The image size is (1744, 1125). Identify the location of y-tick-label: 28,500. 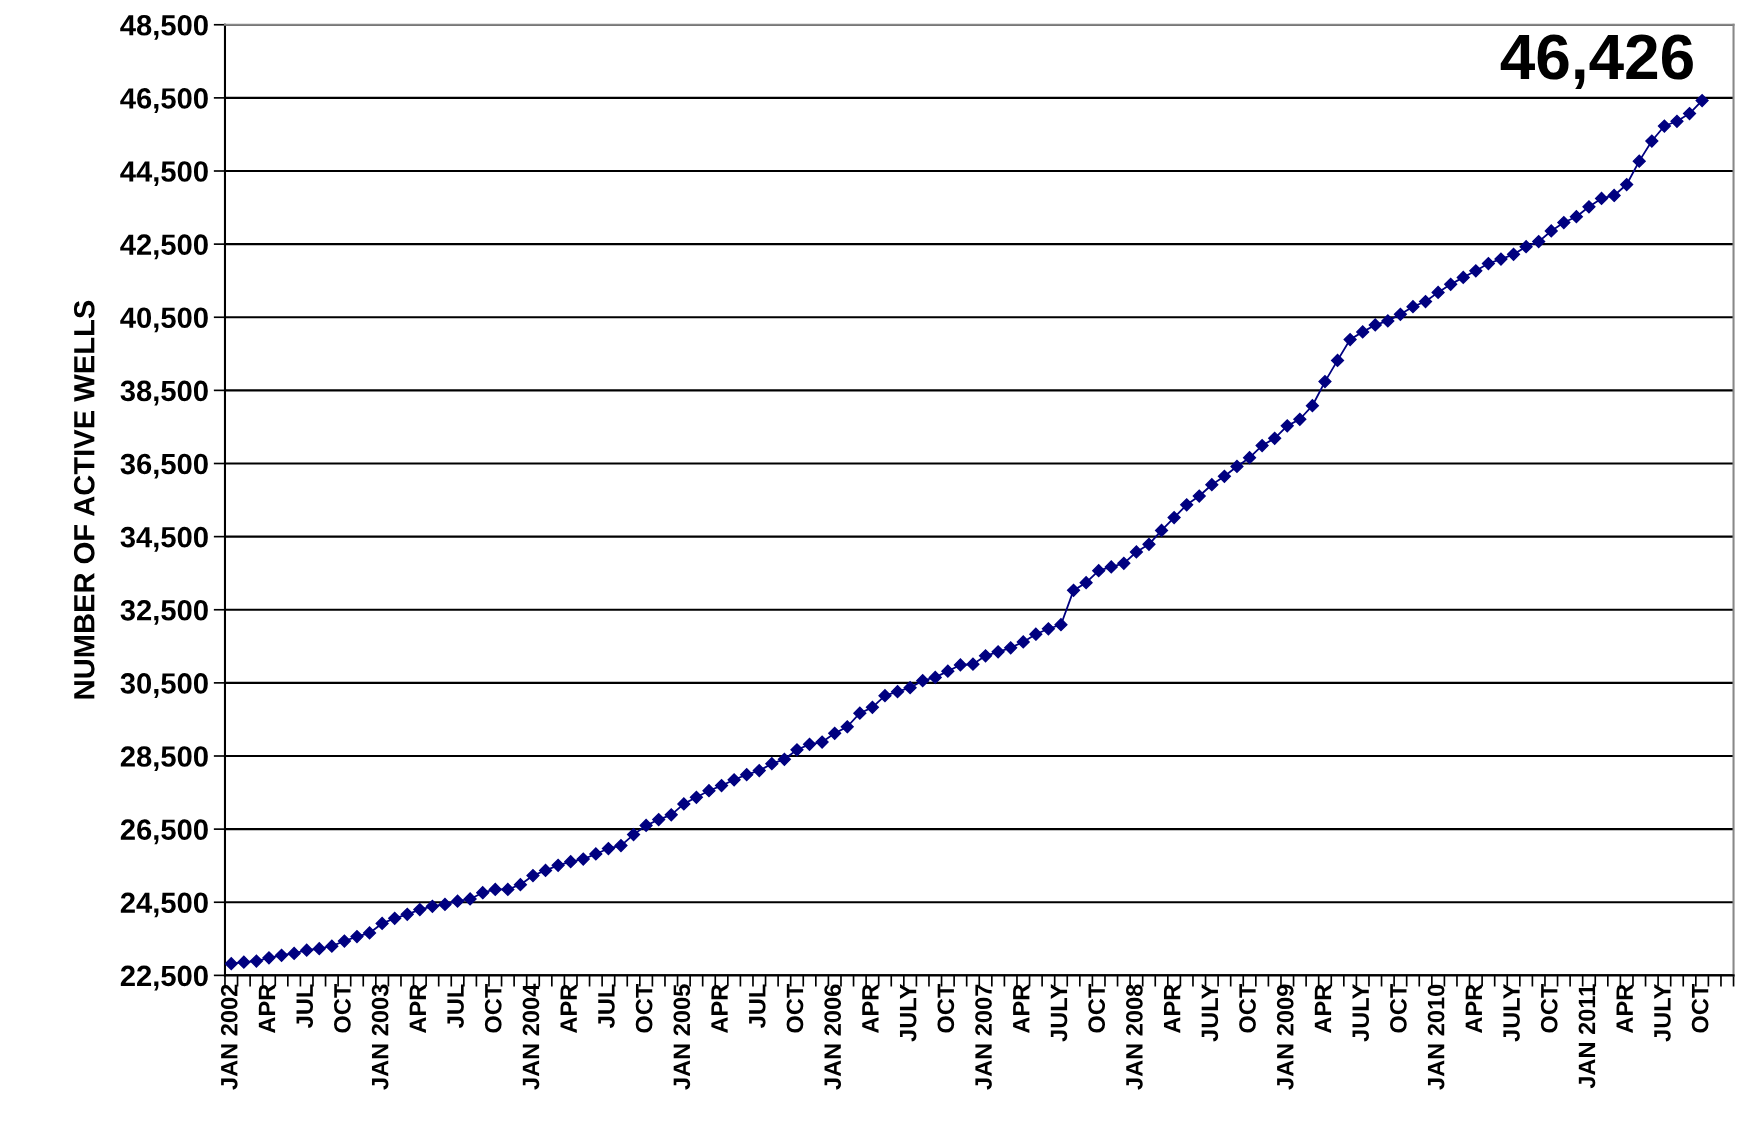
(164, 759).